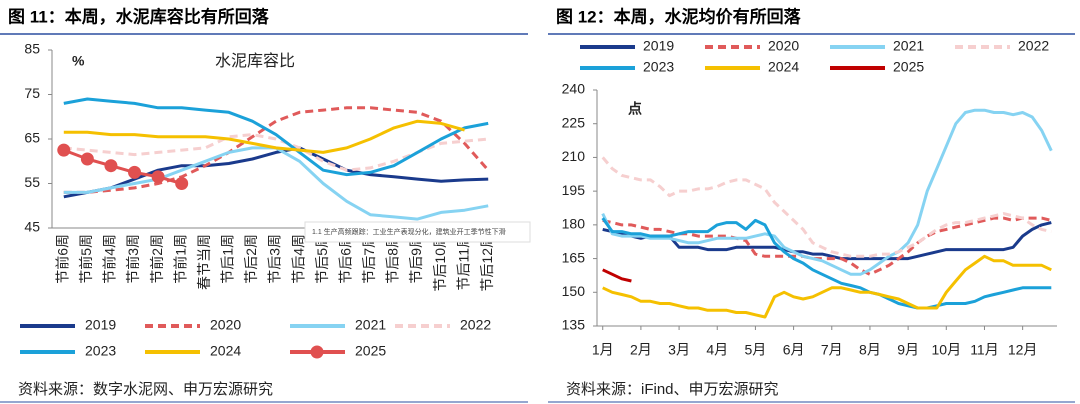  What do you see at coordinates (322, 259) in the screenshot?
I see `x-tick-label: 节后5周` at bounding box center [322, 259].